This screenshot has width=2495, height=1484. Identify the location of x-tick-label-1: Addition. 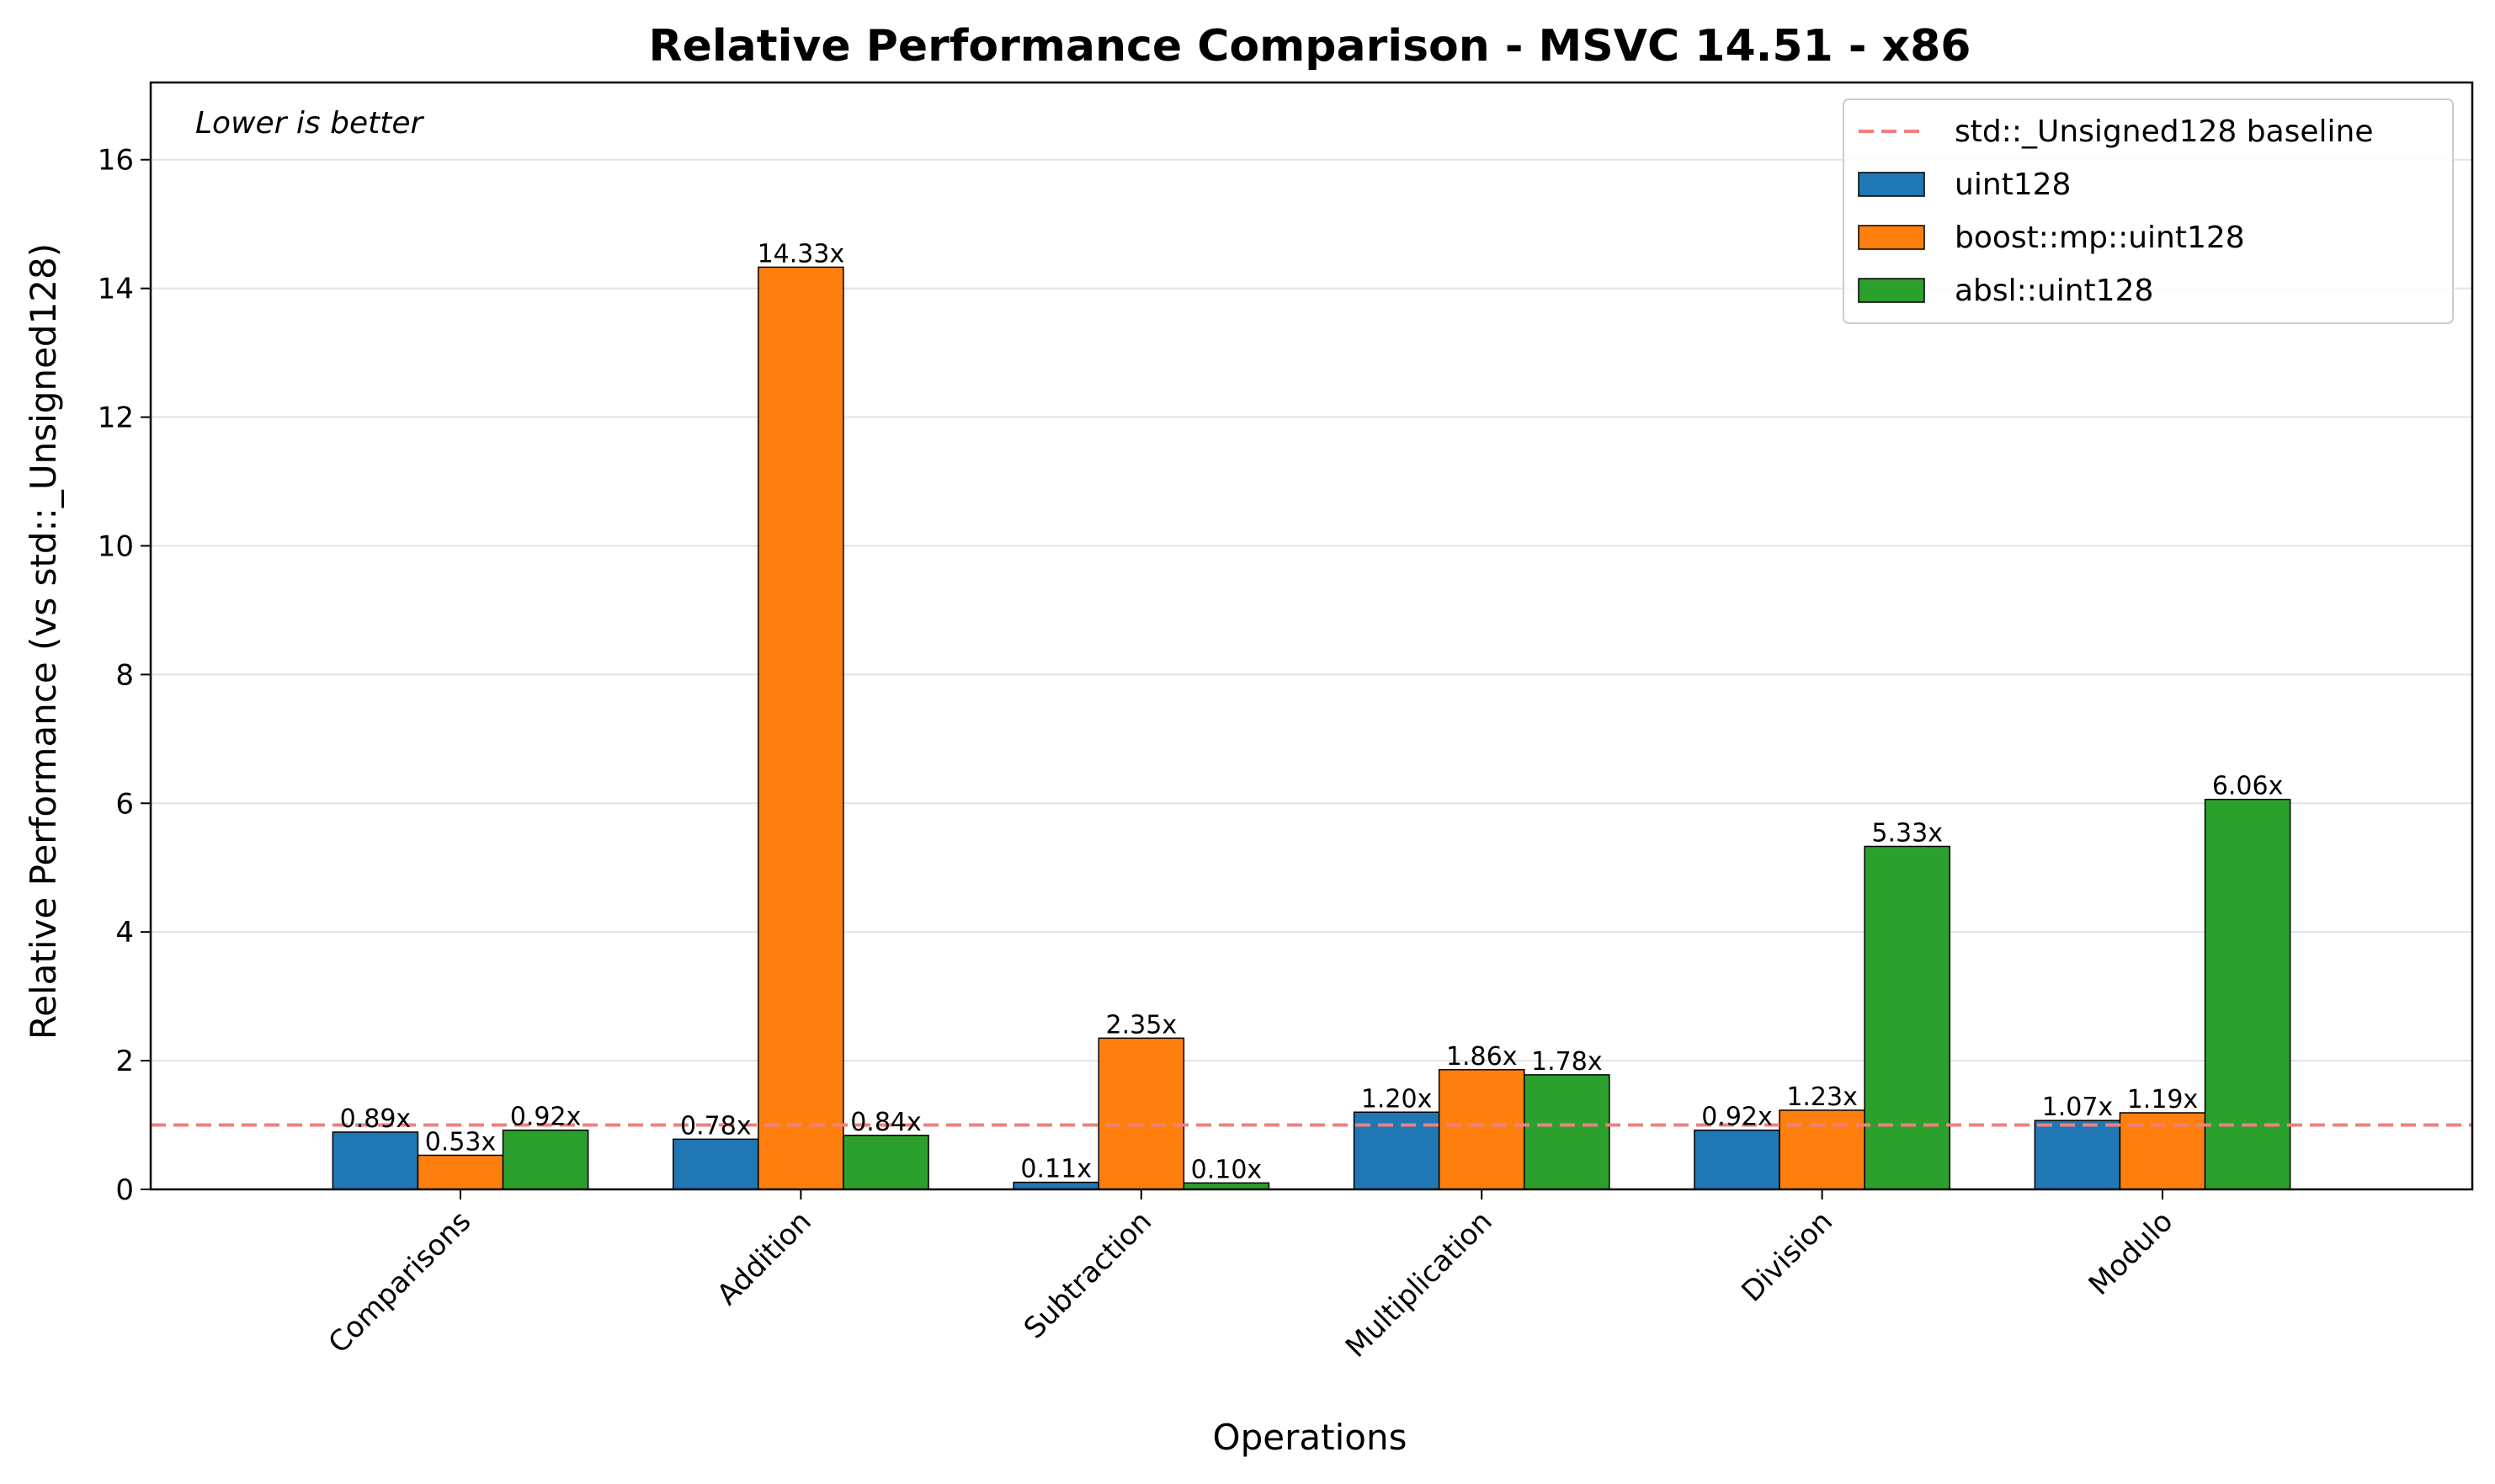
(764, 1258).